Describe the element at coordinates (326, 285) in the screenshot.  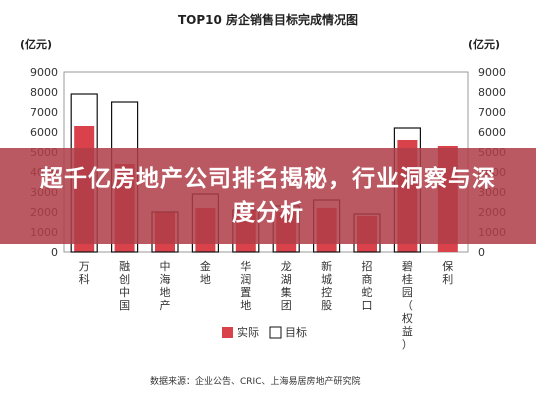
I see `category-label-6: 新城控股` at that location.